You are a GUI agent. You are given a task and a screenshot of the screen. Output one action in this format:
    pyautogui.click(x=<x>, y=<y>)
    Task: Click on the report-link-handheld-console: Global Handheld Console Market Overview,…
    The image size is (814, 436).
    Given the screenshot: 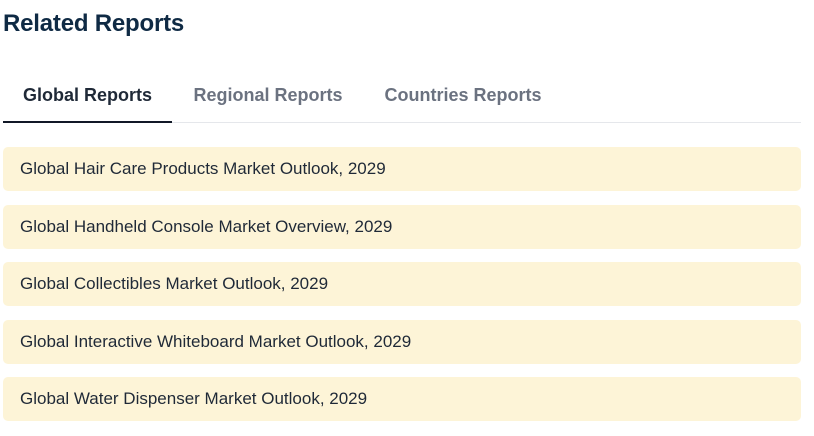 What is the action you would take?
    pyautogui.click(x=402, y=226)
    